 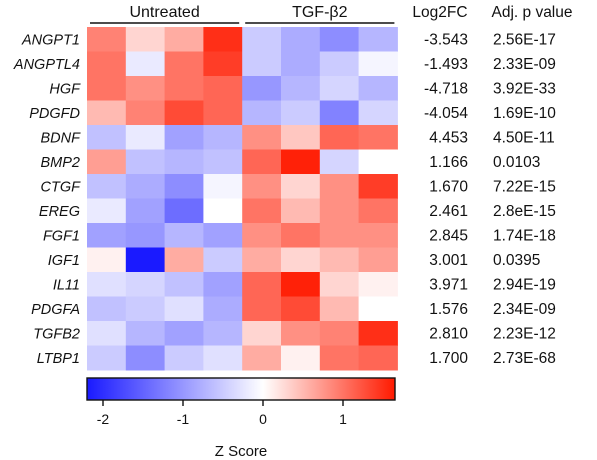 I want to click on log2fc-value: 1.700, so click(x=448, y=358).